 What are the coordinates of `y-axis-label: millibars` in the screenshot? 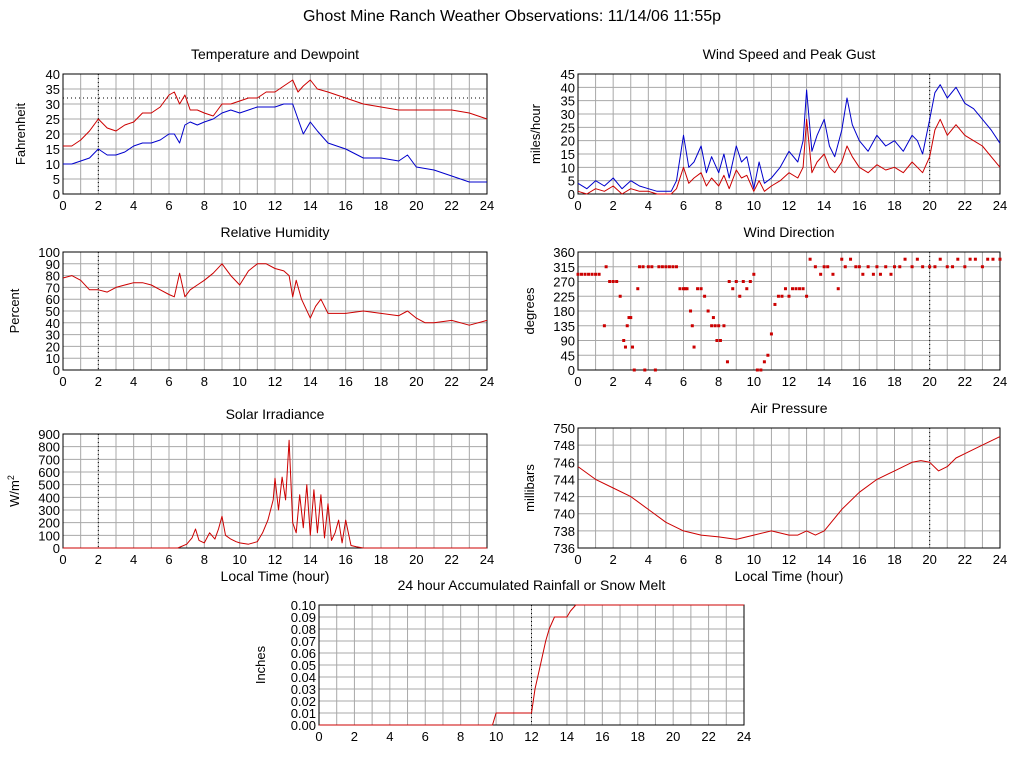 It's located at (529, 488).